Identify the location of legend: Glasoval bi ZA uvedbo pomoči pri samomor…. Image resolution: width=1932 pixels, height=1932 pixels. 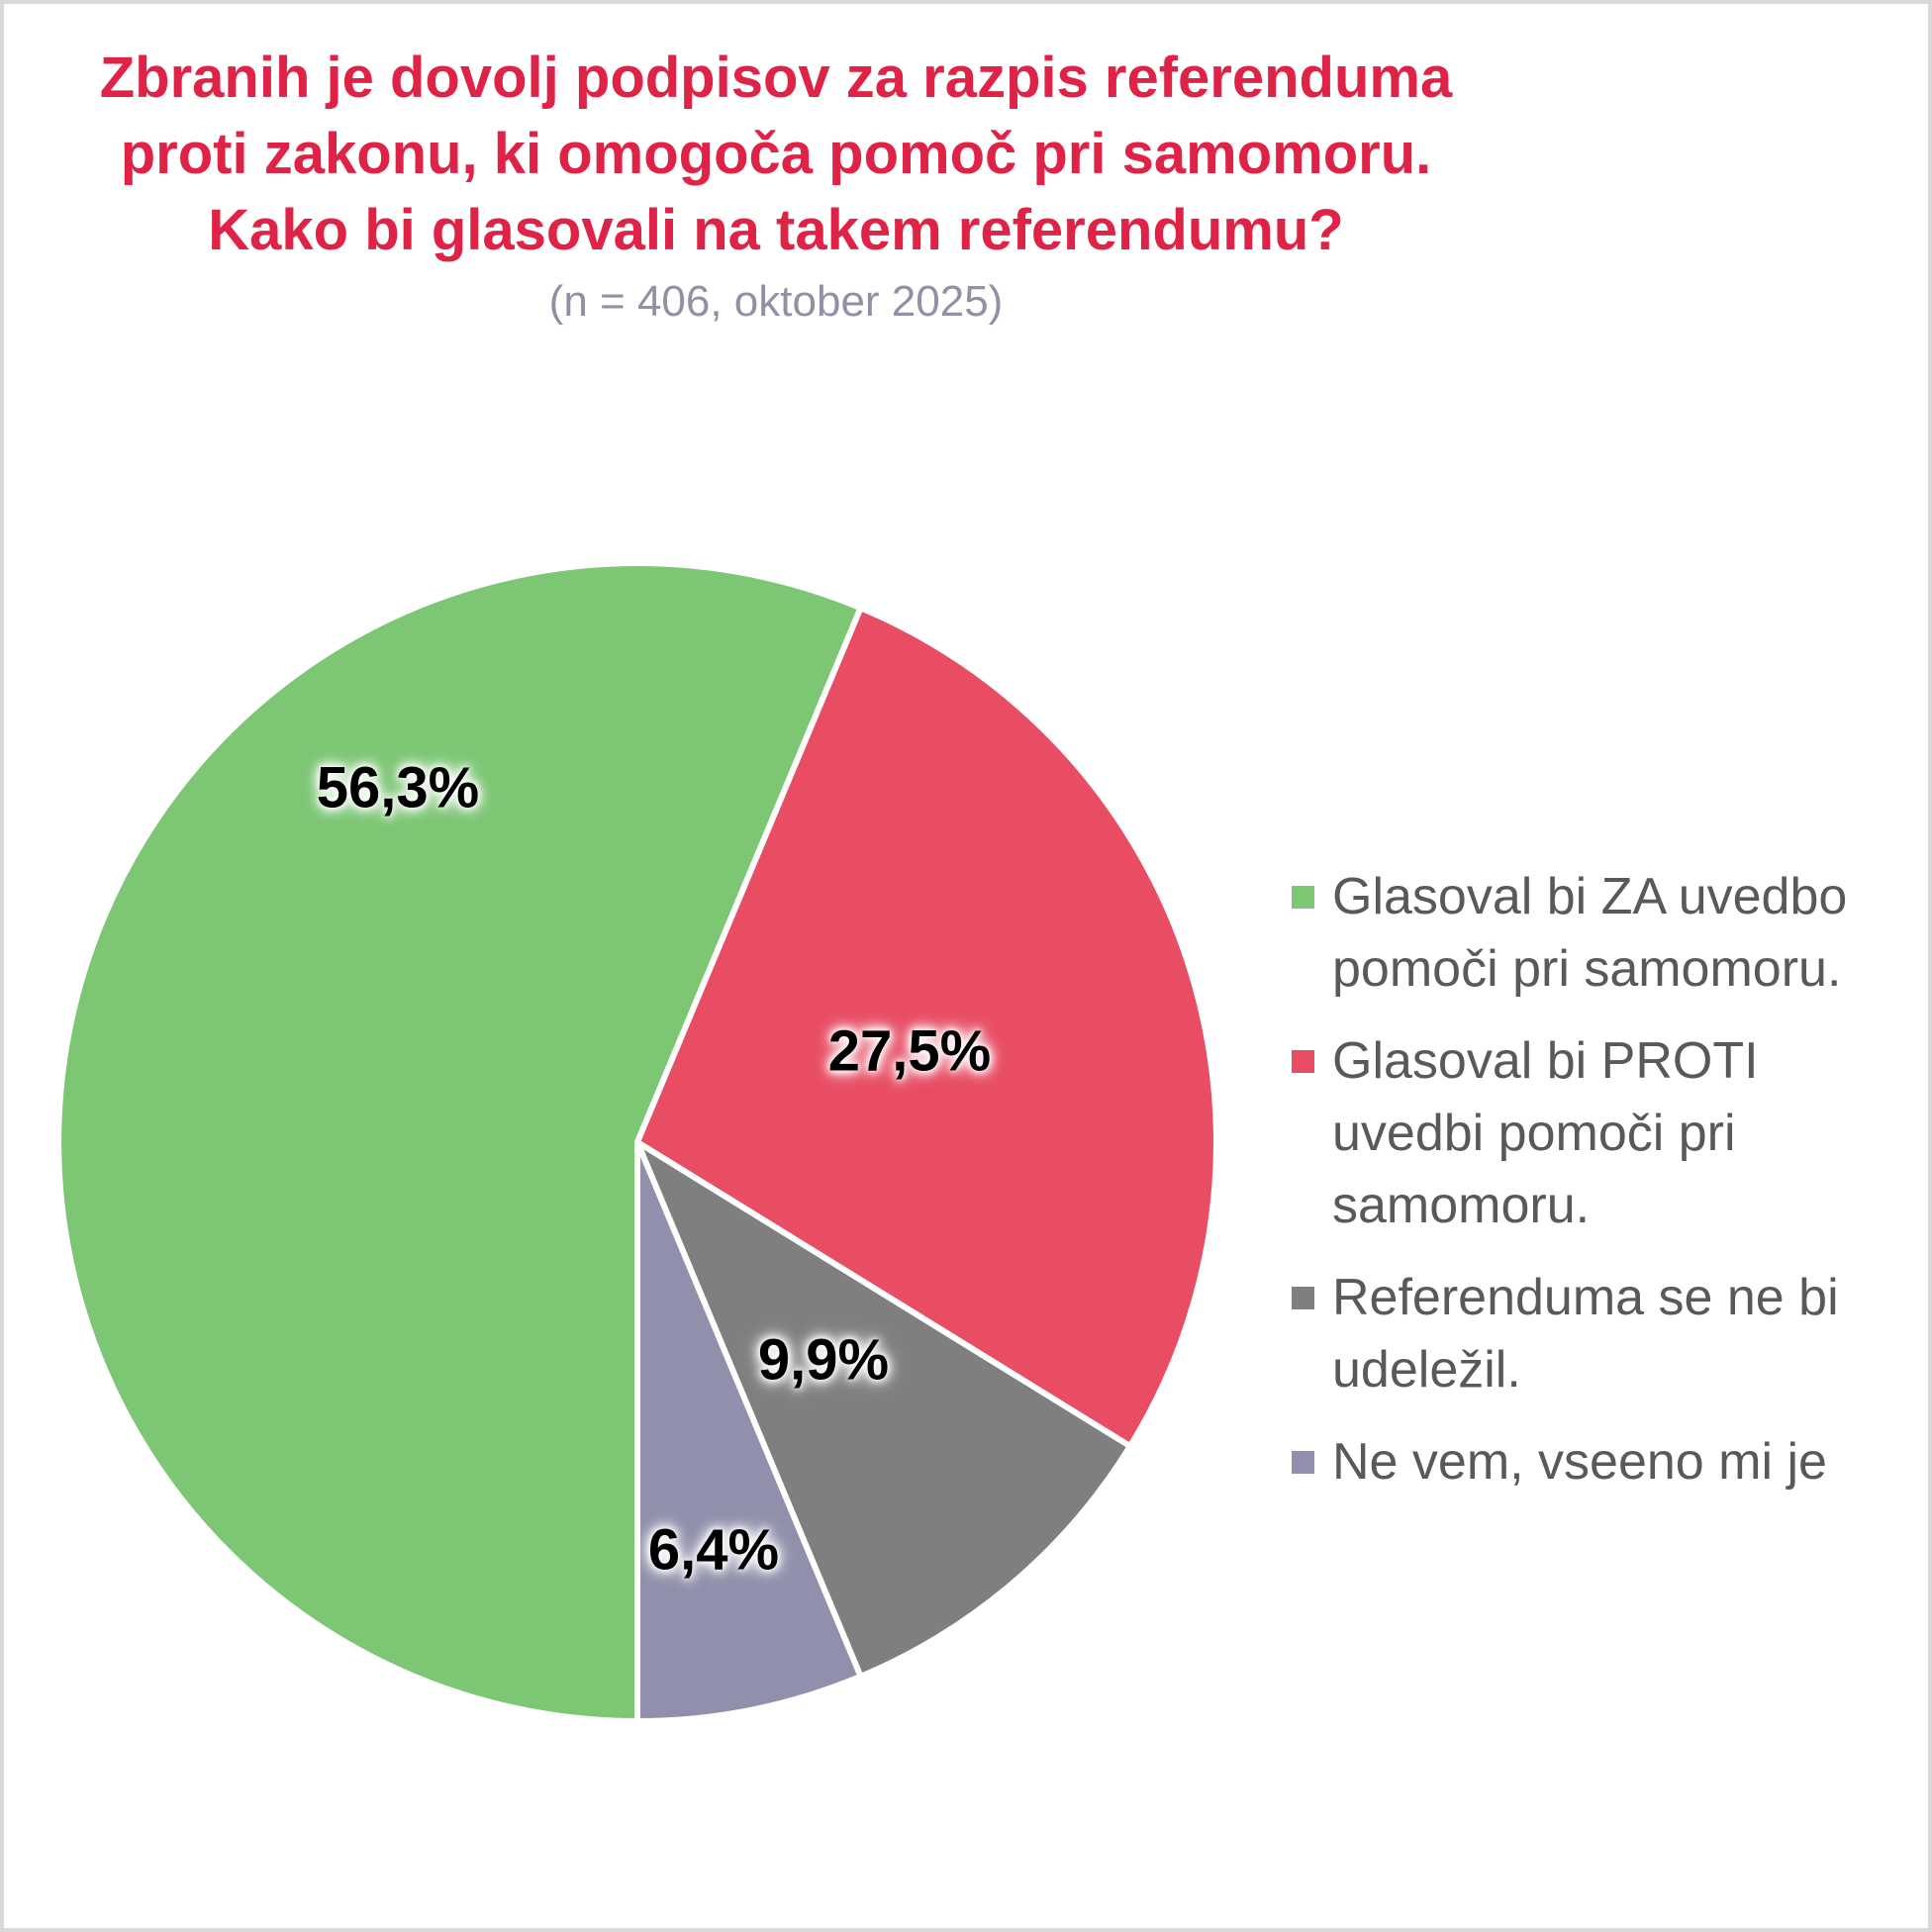
(1603, 1179).